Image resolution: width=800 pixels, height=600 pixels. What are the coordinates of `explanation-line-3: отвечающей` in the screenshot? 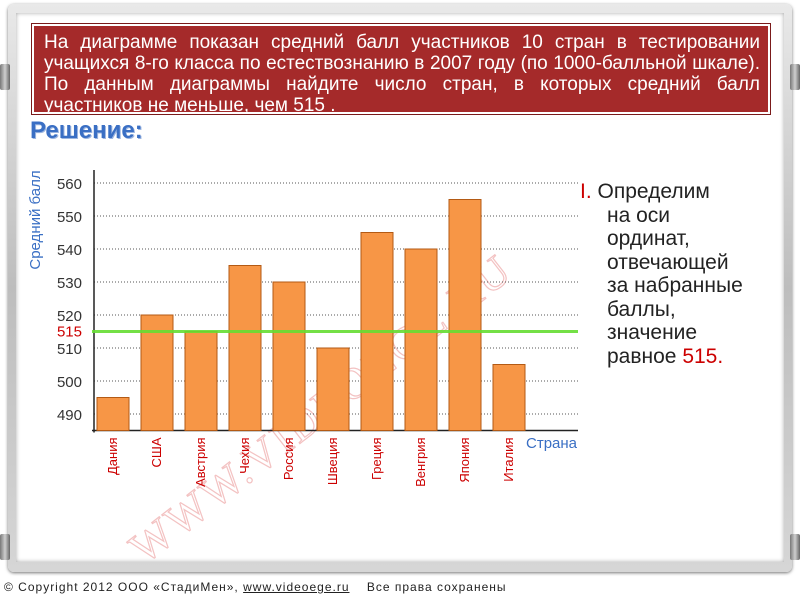 It's located at (668, 262).